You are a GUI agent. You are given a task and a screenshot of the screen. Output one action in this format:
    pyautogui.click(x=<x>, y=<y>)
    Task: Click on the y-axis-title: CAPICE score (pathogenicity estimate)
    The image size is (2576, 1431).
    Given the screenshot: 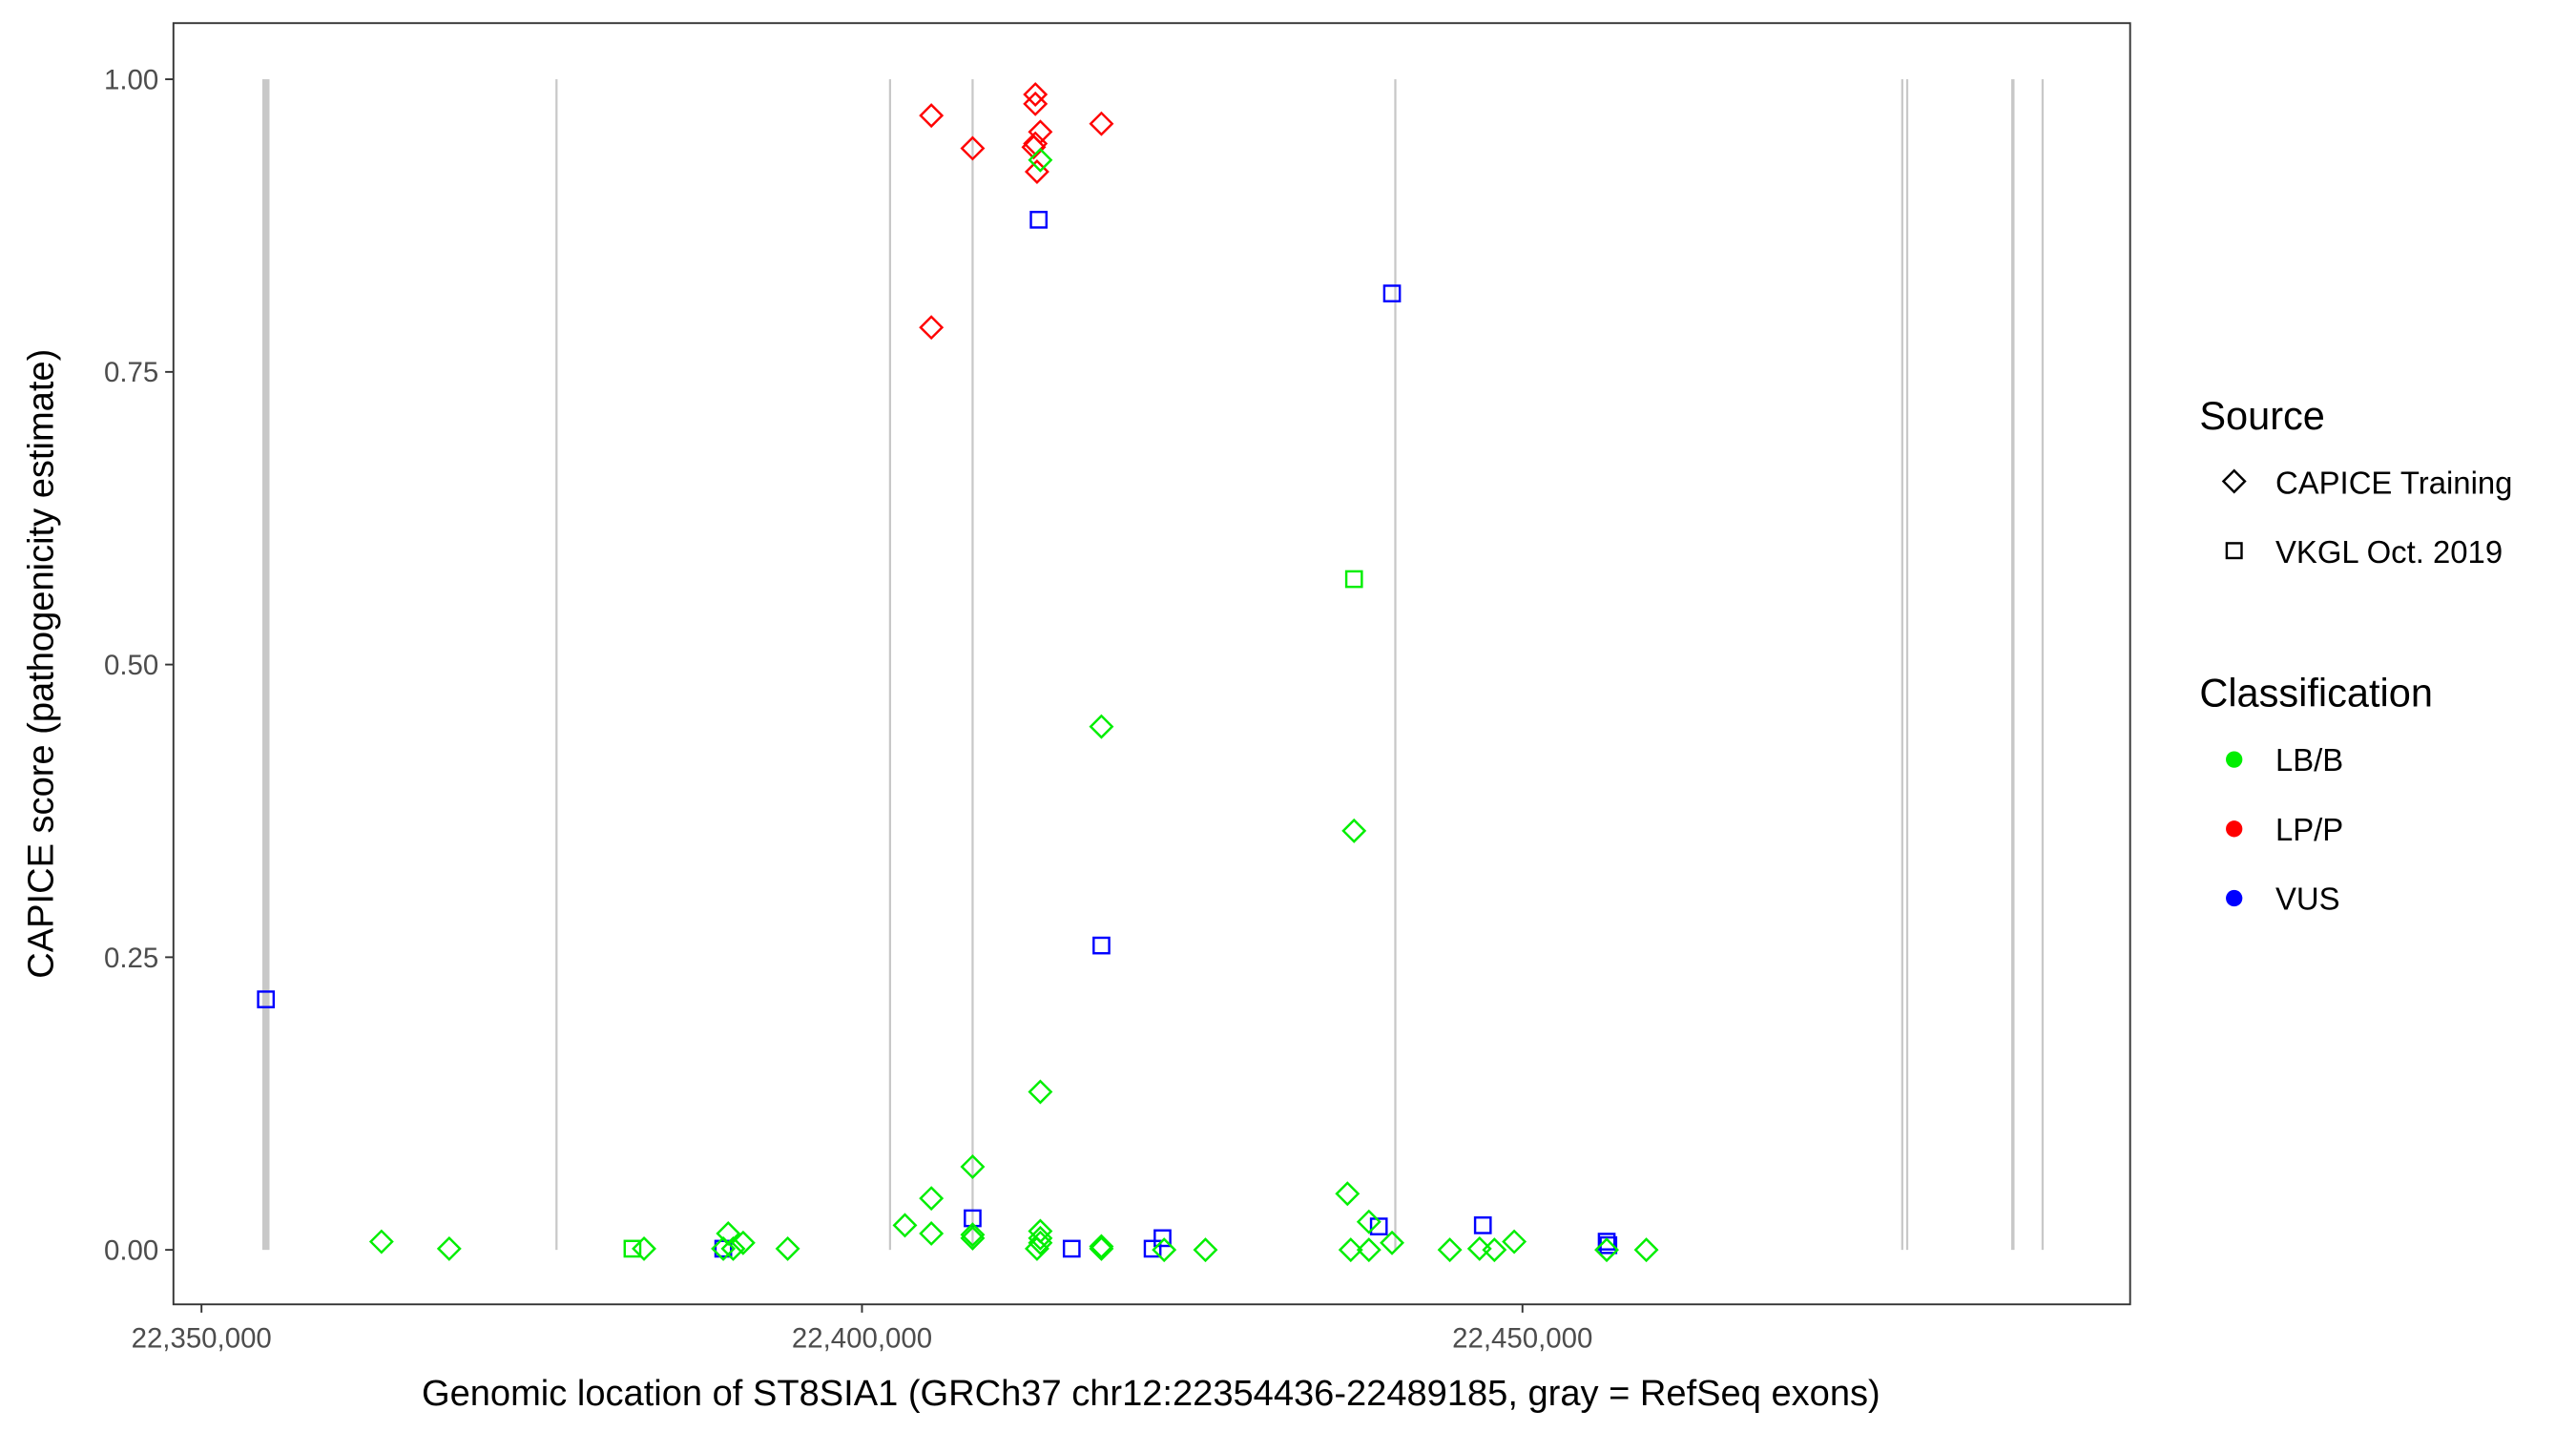 What is the action you would take?
    pyautogui.click(x=41, y=664)
    